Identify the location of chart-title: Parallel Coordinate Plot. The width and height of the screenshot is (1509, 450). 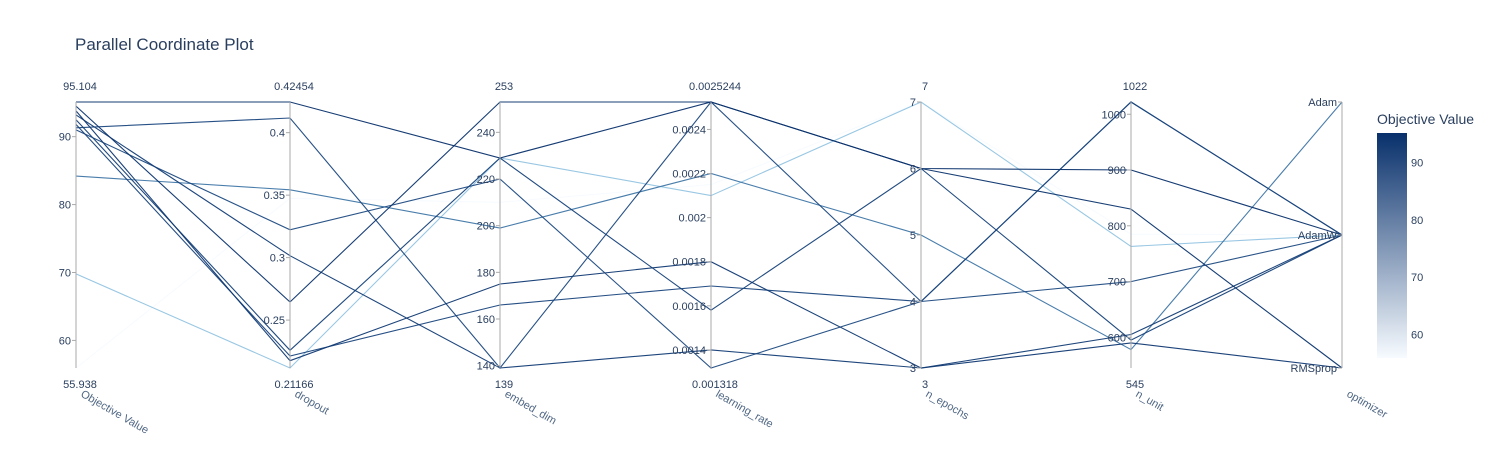
(164, 44).